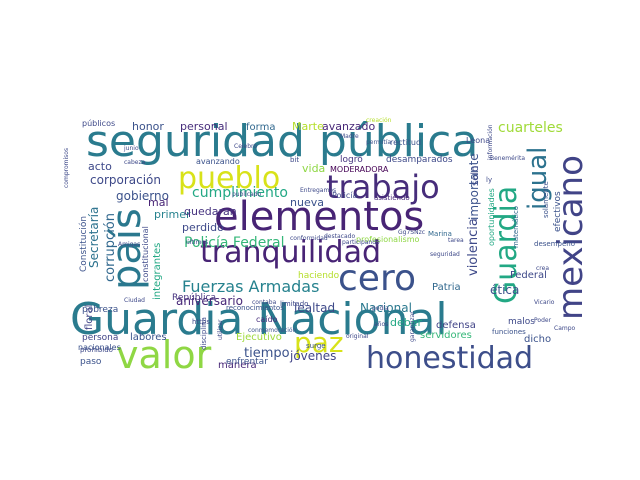 Image resolution: width=640 pixels, height=480 pixels. Describe the element at coordinates (377, 278) in the screenshot. I see `word-cloud-word: cero` at that location.